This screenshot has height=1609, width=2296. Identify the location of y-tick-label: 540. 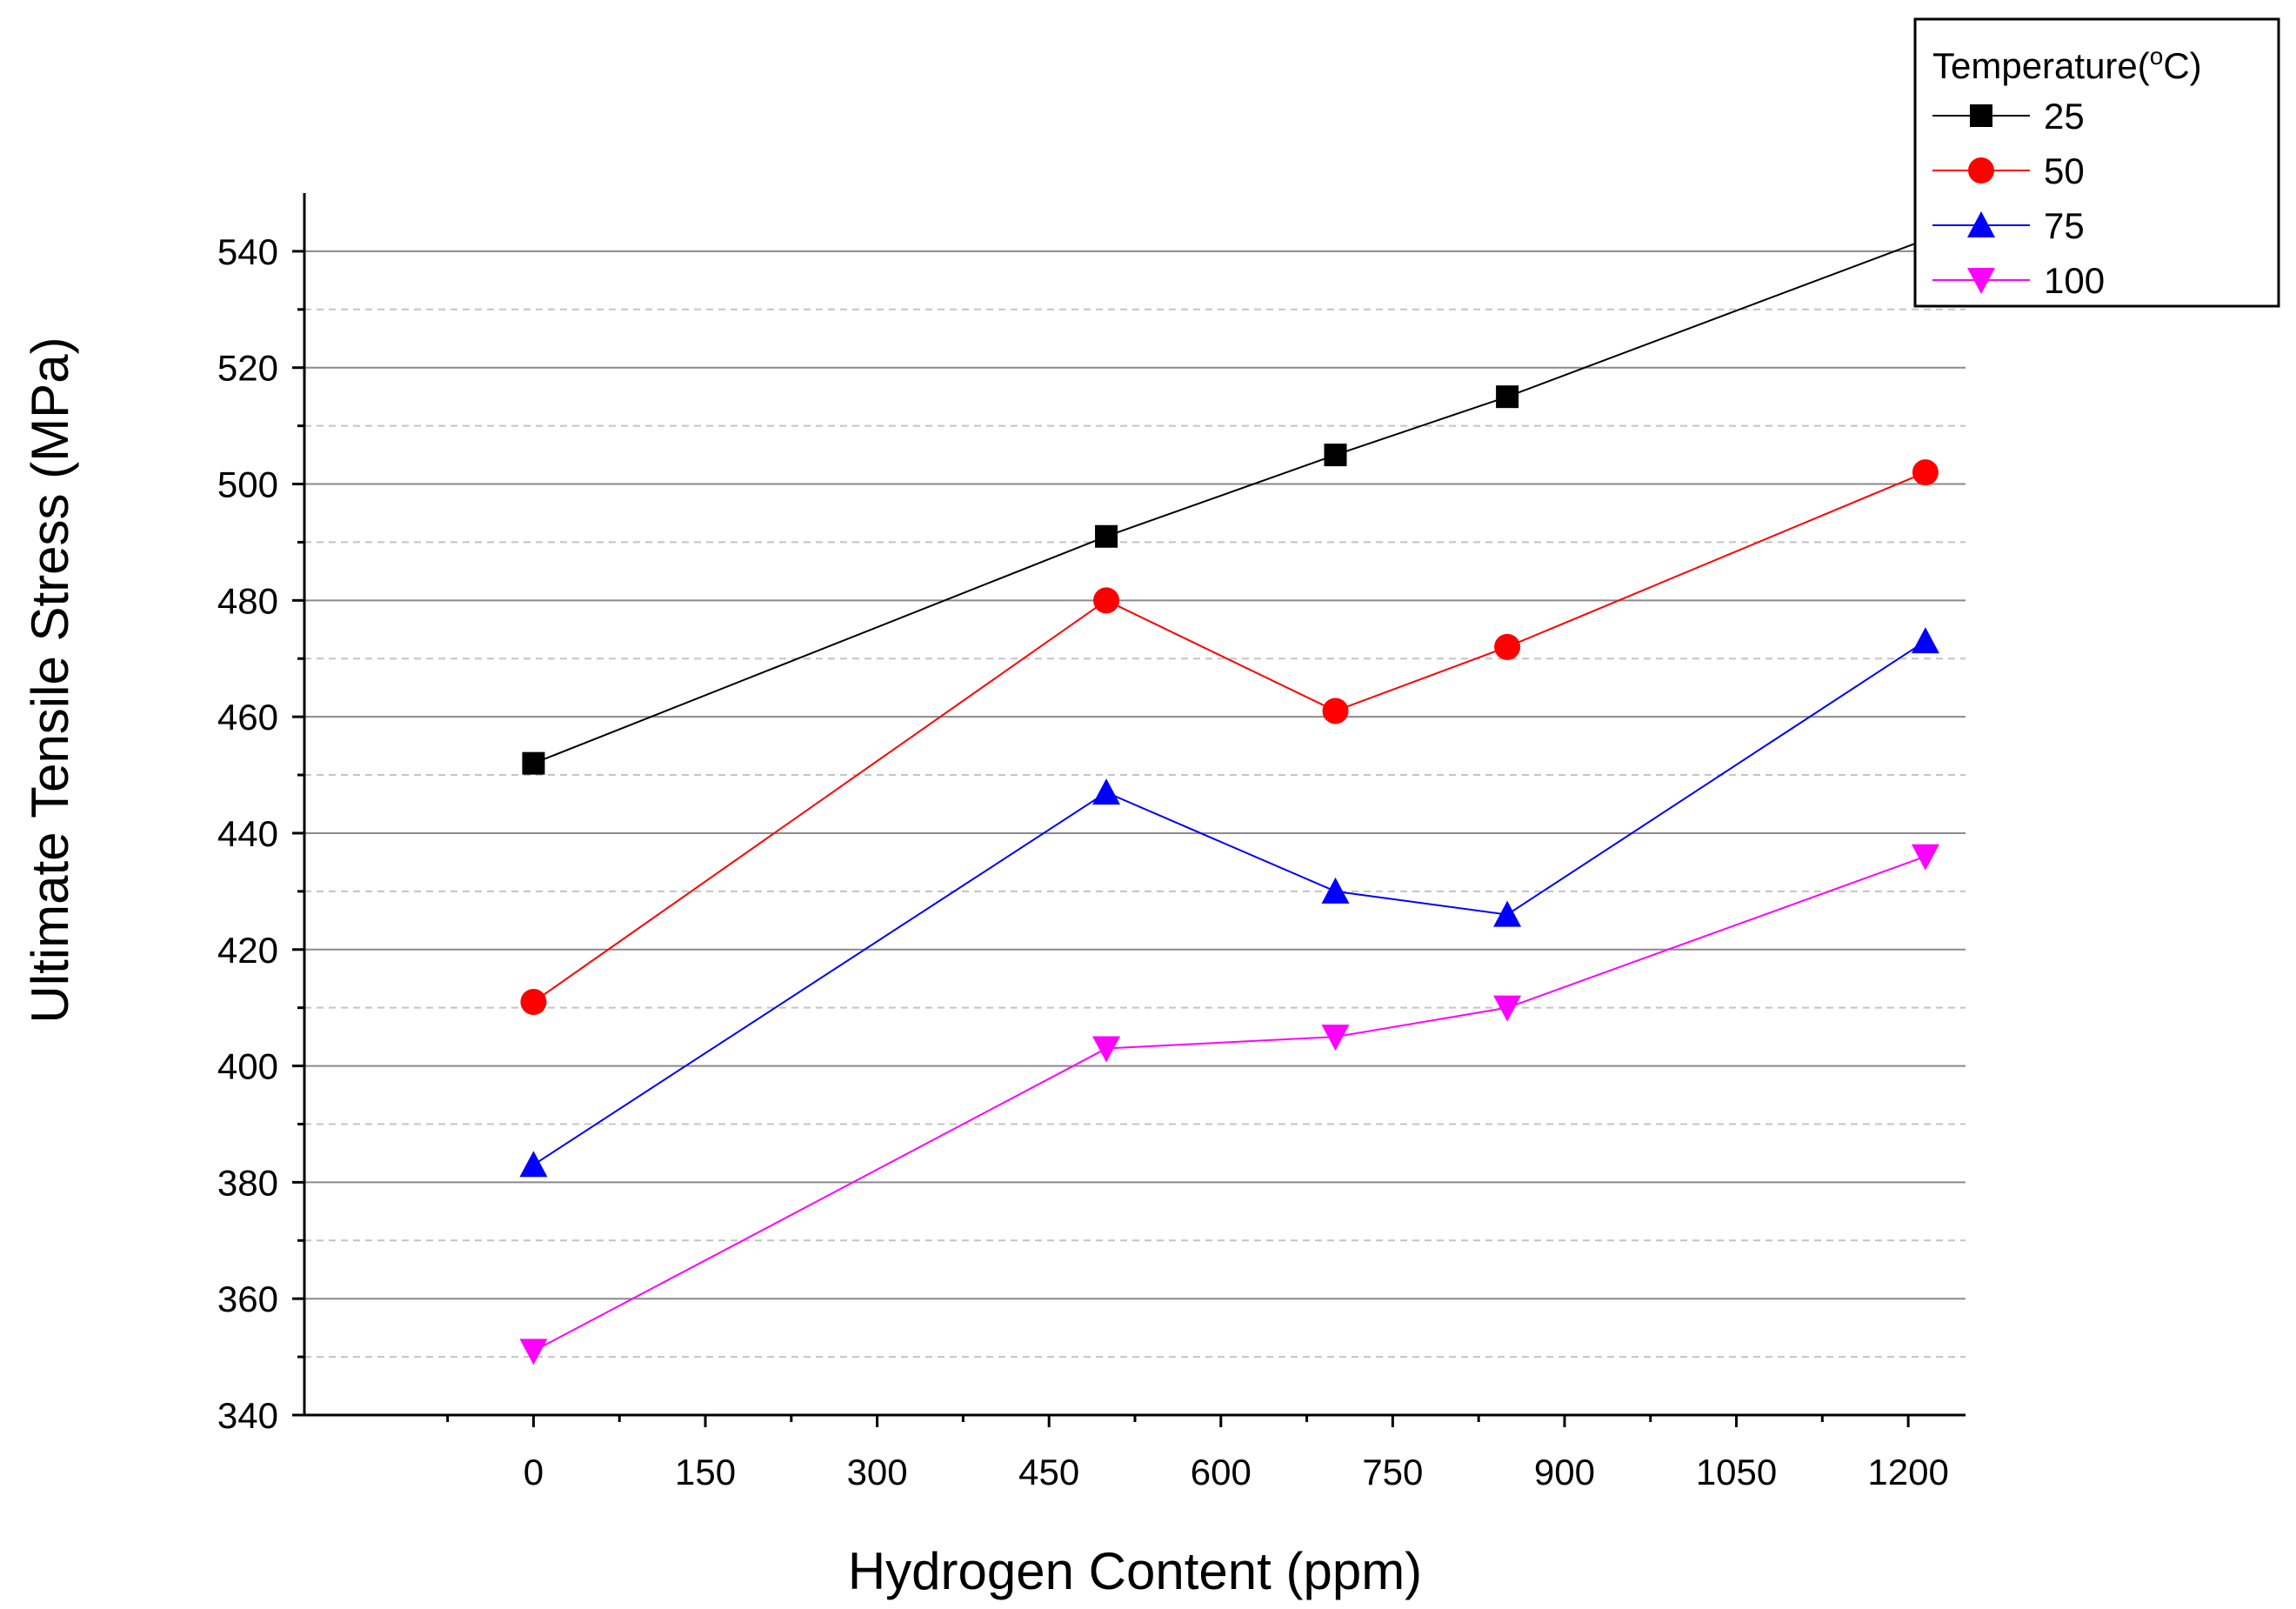
(248, 251).